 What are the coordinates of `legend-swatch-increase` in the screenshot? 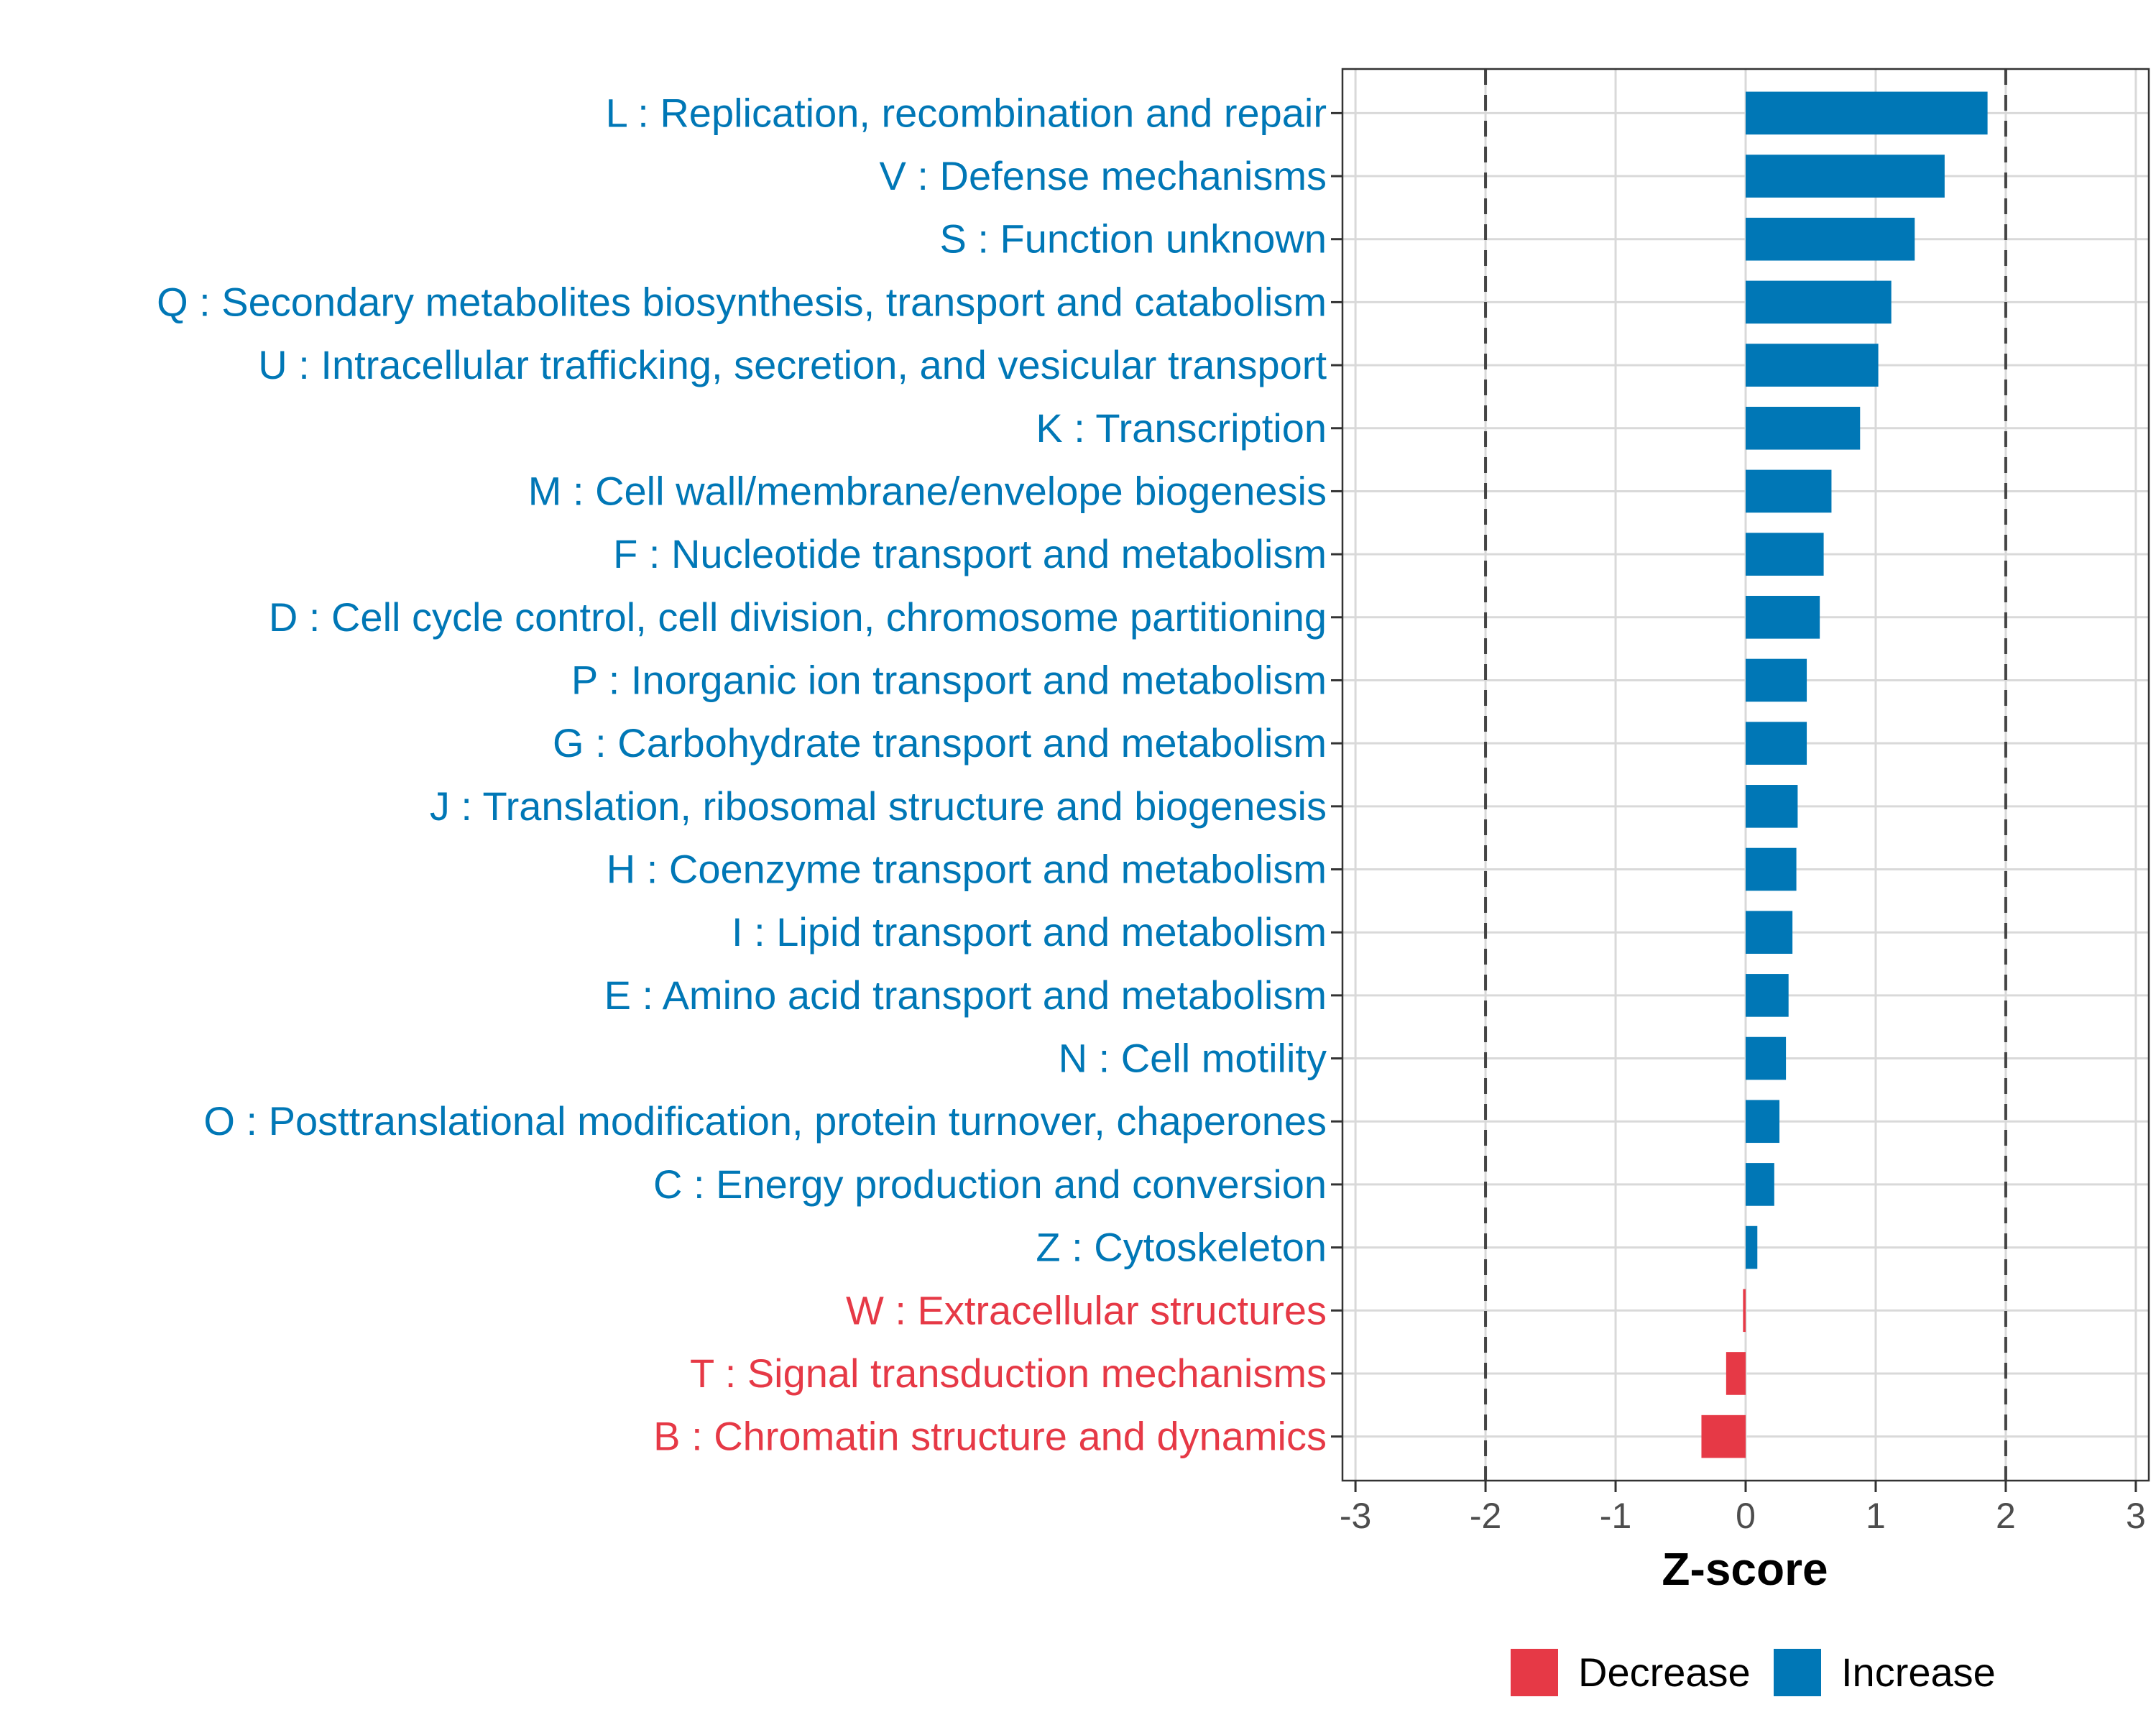 It's located at (1798, 1672).